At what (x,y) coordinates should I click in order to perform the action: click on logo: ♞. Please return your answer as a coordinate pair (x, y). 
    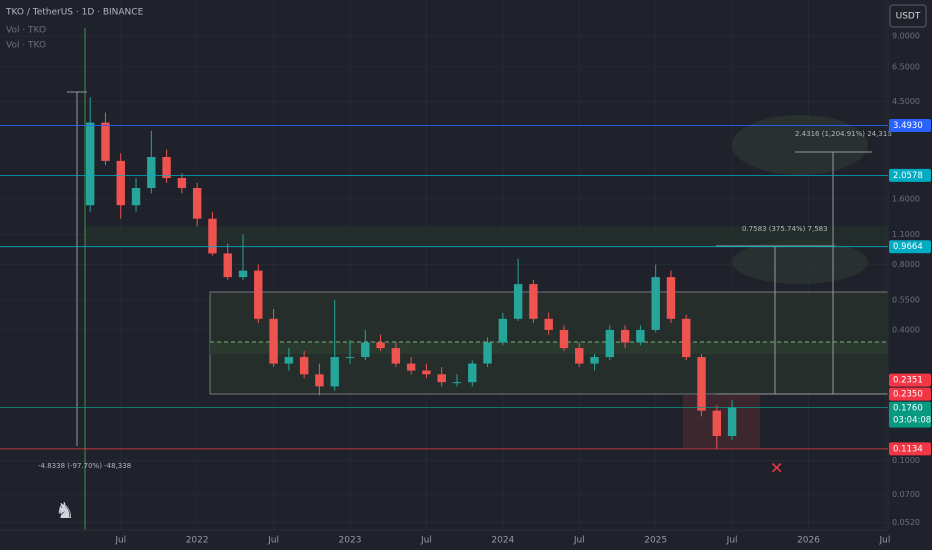
    Looking at the image, I should click on (65, 511).